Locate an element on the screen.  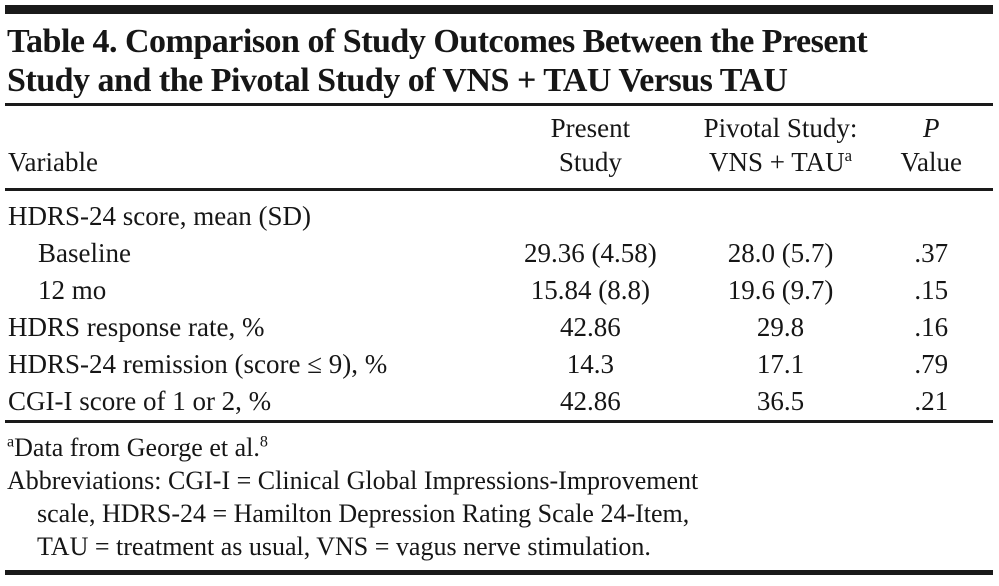
footnote-source-reference-number: 8 is located at coordinates (263, 442).